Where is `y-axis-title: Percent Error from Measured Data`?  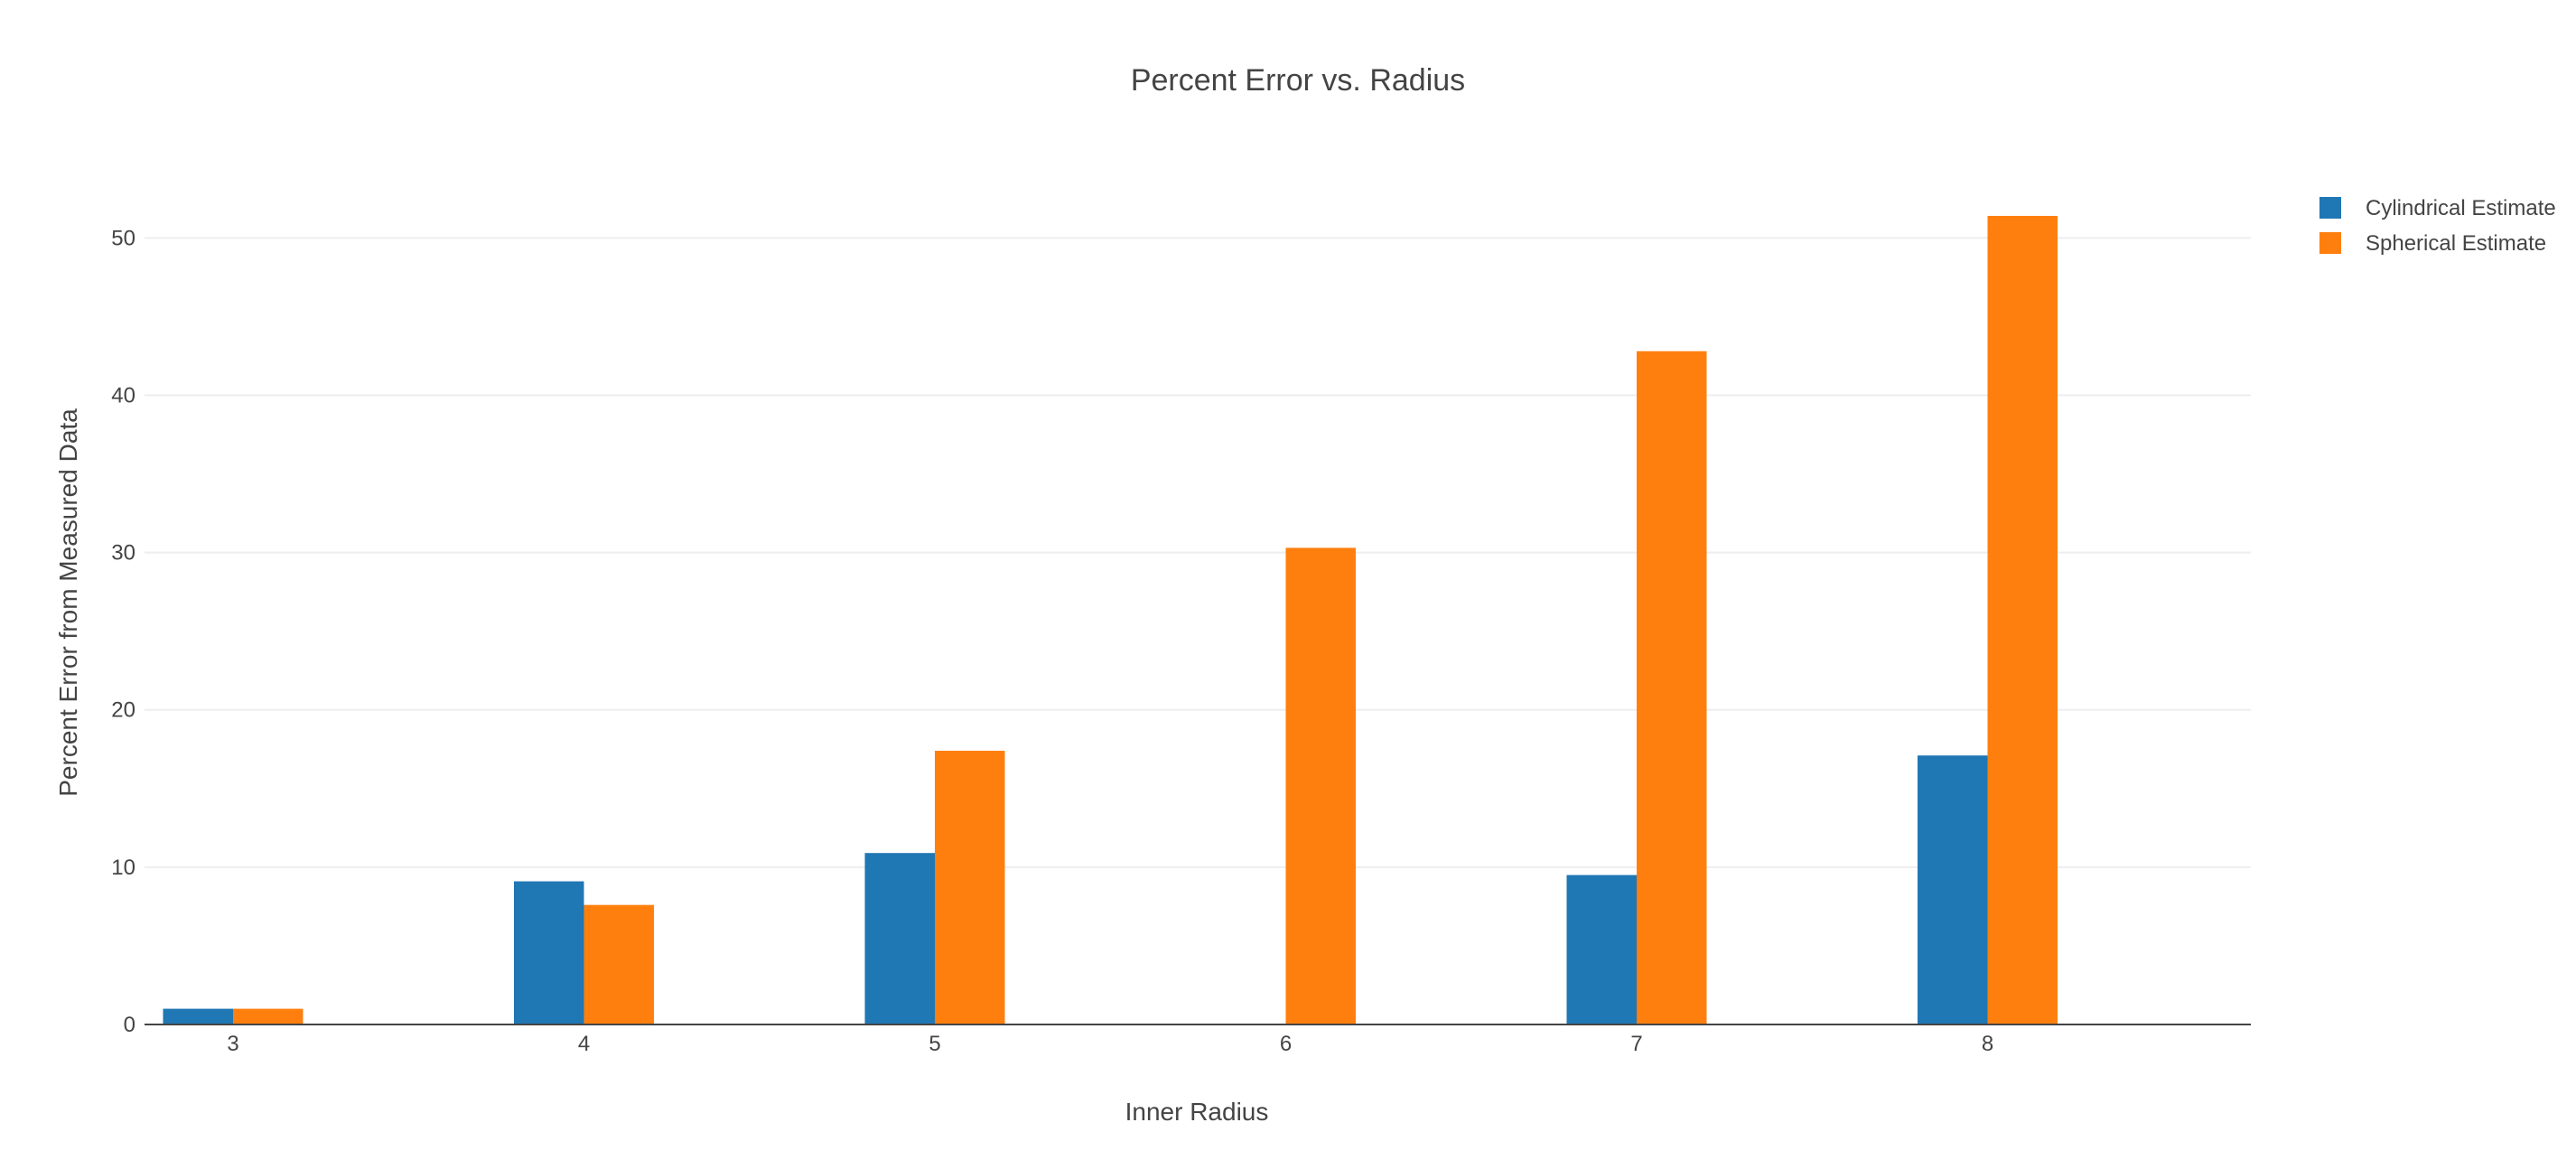
y-axis-title: Percent Error from Measured Data is located at coordinates (68, 602).